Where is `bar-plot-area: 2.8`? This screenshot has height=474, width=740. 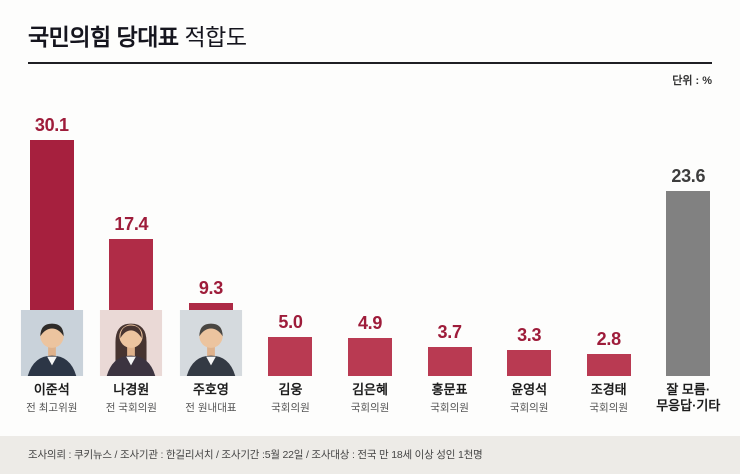 bar-plot-area: 2.8 is located at coordinates (609, 242).